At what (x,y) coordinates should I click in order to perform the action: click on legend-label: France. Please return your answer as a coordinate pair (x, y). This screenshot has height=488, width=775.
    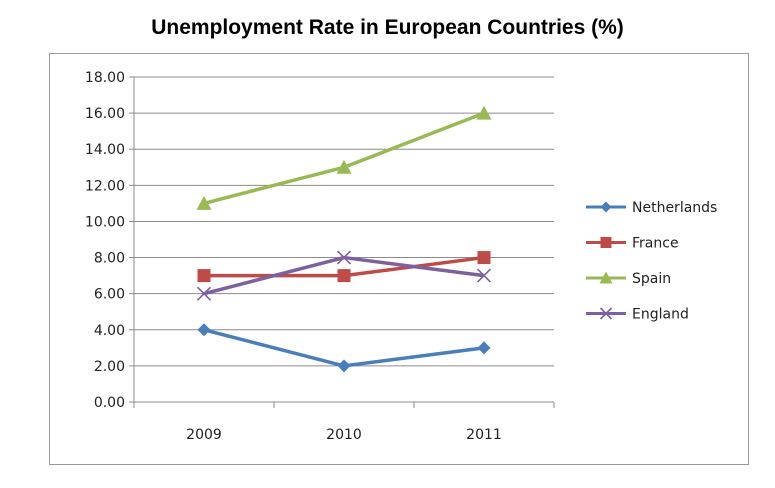
    Looking at the image, I should click on (655, 244).